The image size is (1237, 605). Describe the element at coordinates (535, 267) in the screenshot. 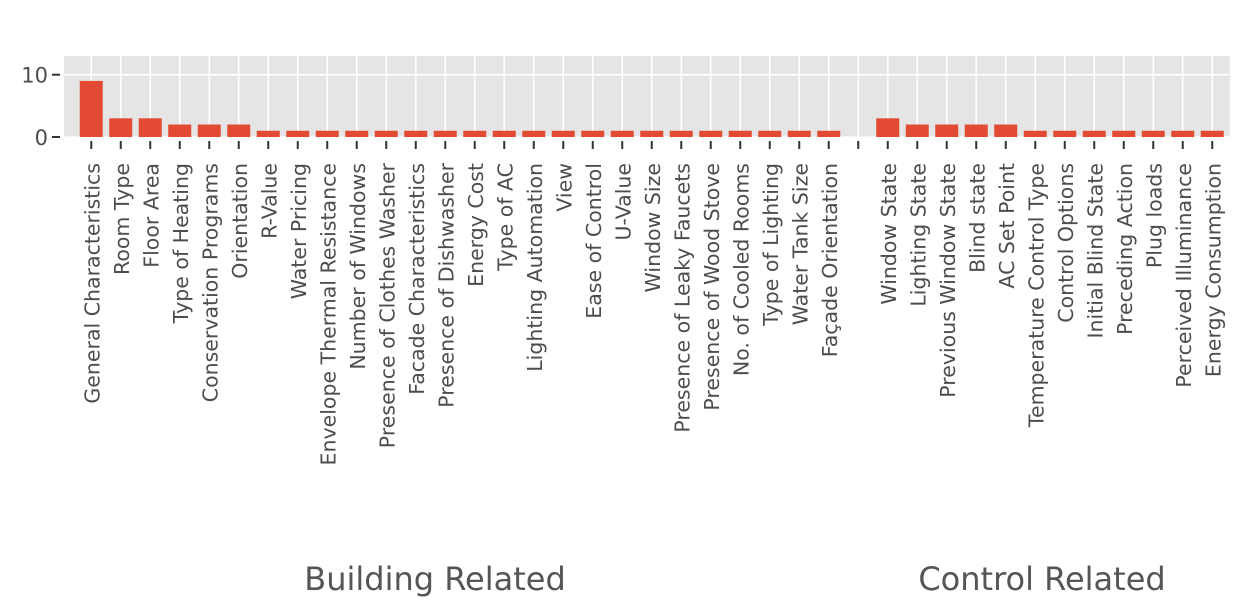

I see `x-tick-label: Lighting Automation` at that location.